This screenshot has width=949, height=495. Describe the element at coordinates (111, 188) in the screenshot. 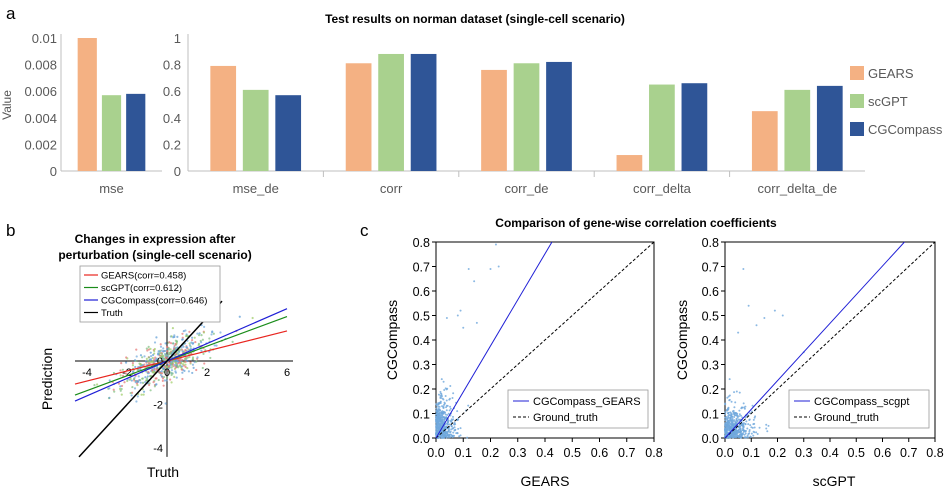

I see `chart-a-category-label: mse` at that location.